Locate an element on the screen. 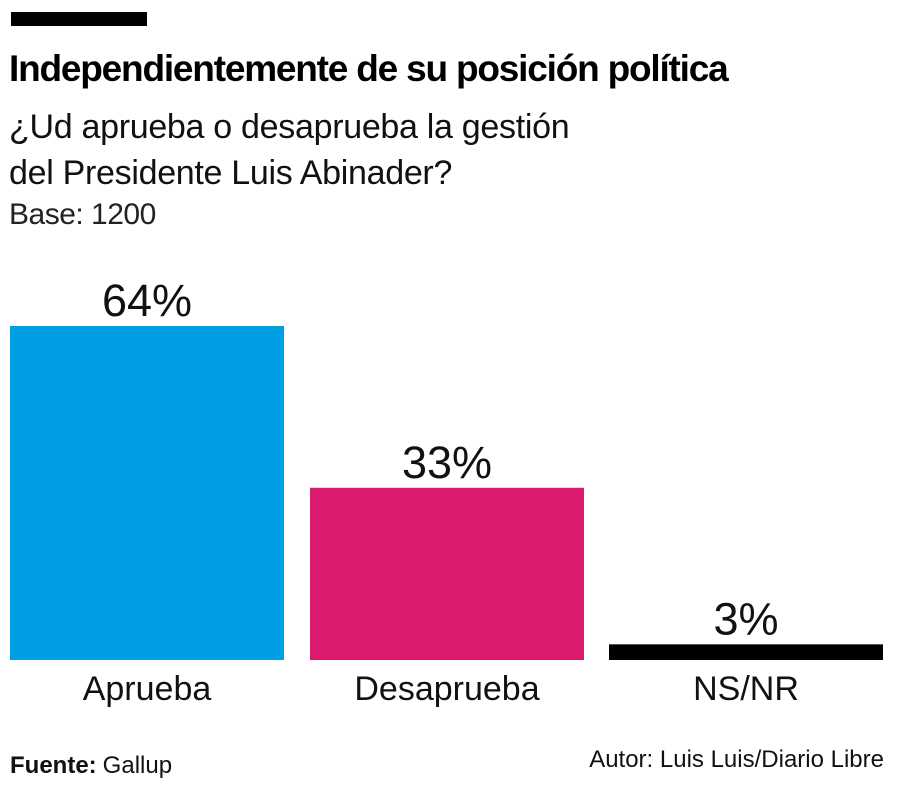 Image resolution: width=900 pixels, height=794 pixels. value-label: 33% is located at coordinates (447, 462).